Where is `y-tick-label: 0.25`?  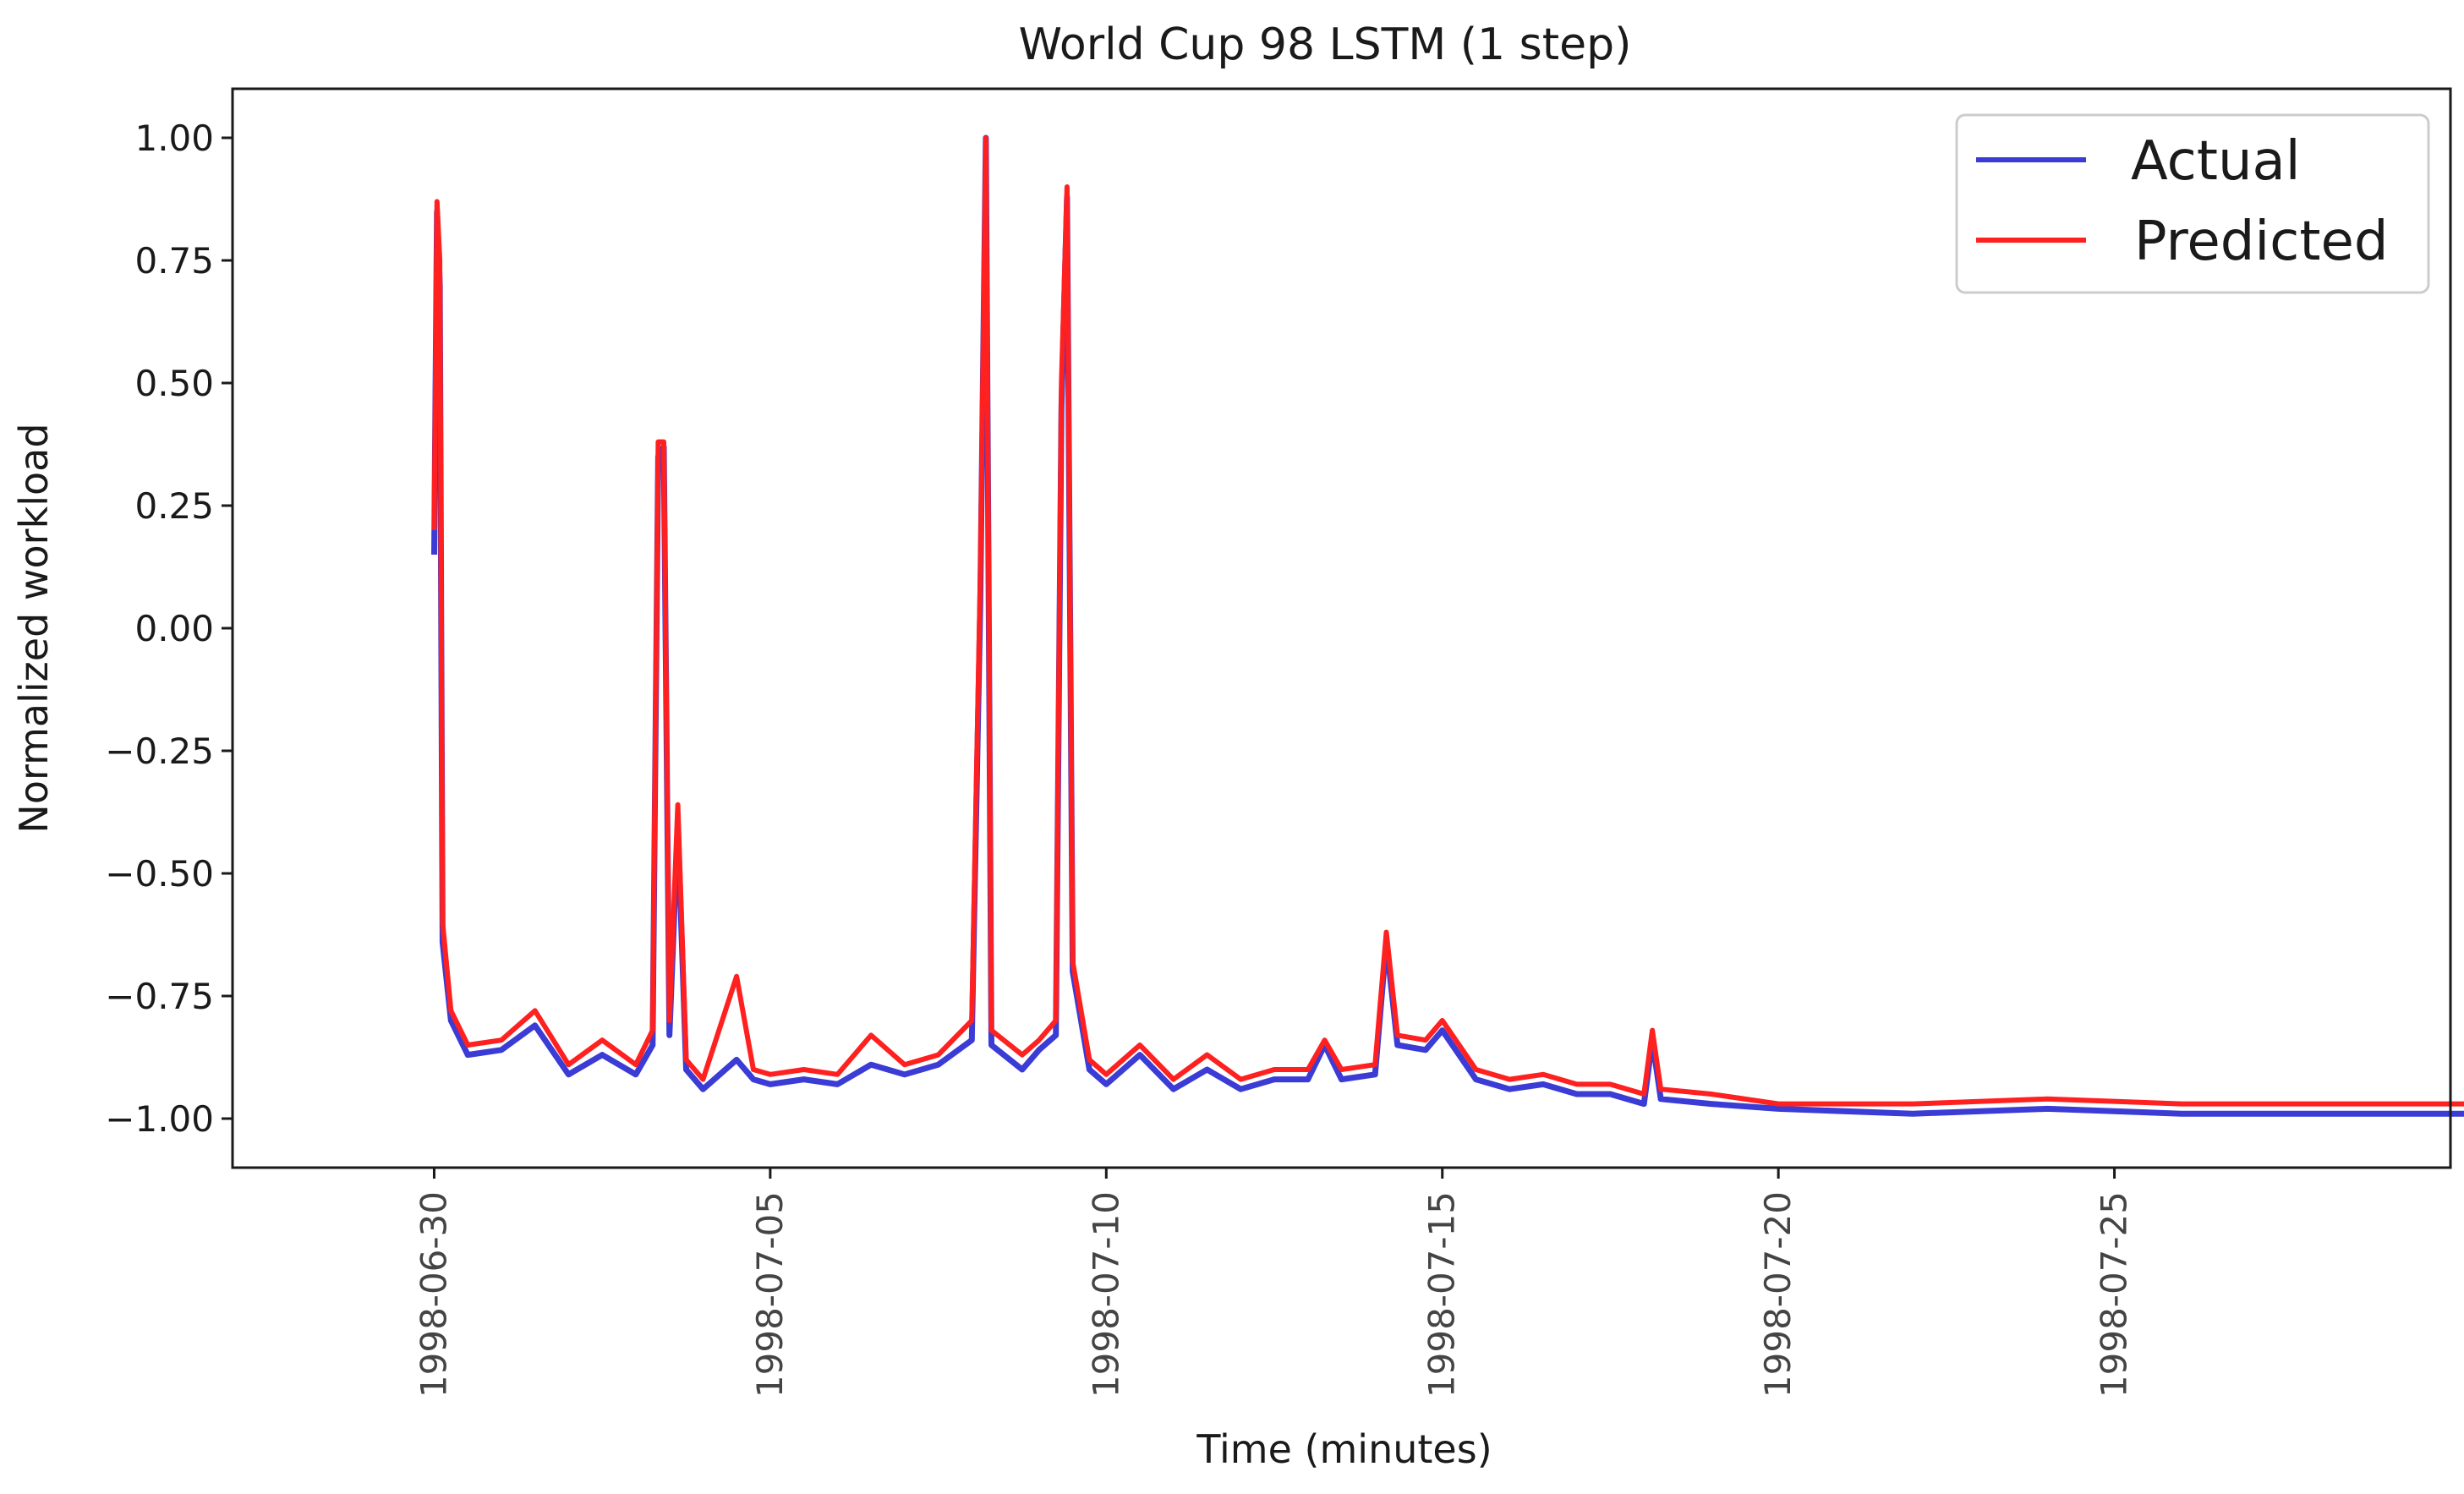 y-tick-label: 0.25 is located at coordinates (174, 506).